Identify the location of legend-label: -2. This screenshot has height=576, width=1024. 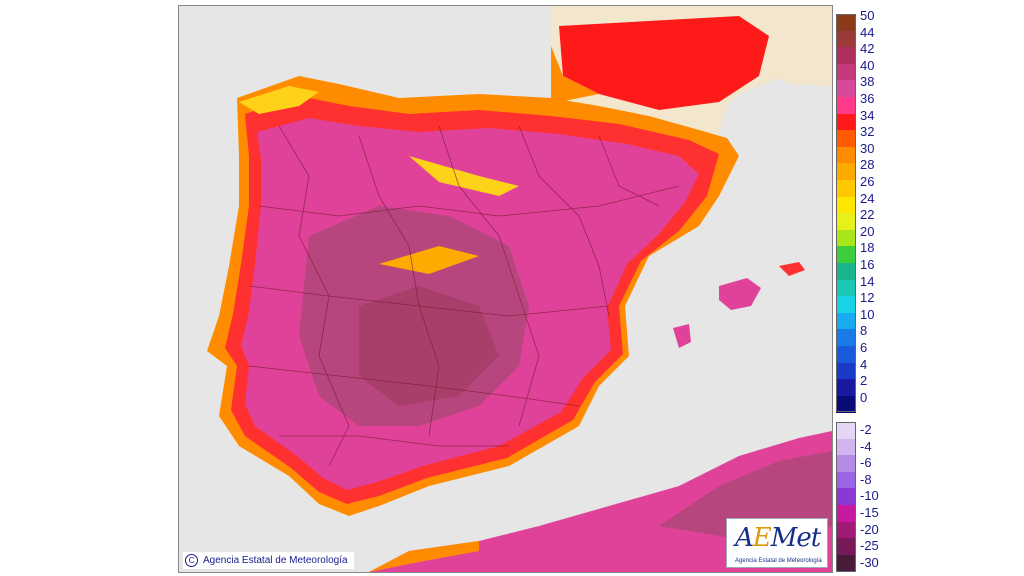
(866, 429).